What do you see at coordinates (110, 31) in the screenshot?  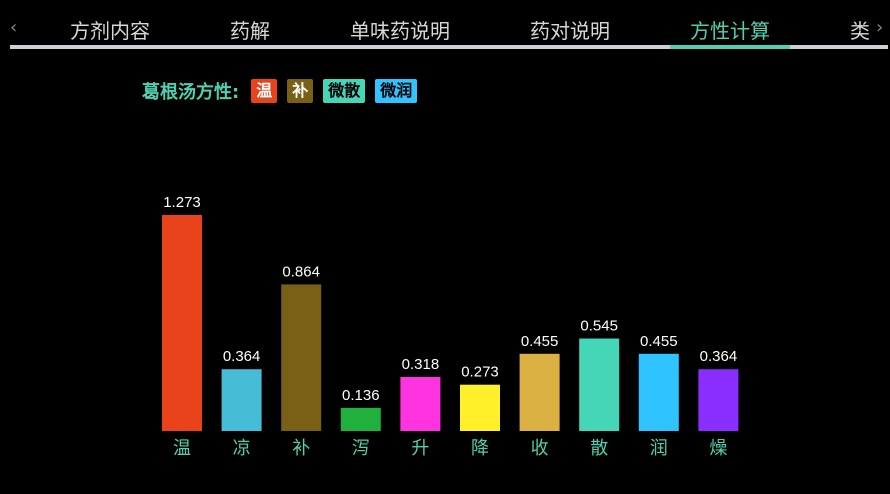 I see `tab-formula-content: 方剂内容` at bounding box center [110, 31].